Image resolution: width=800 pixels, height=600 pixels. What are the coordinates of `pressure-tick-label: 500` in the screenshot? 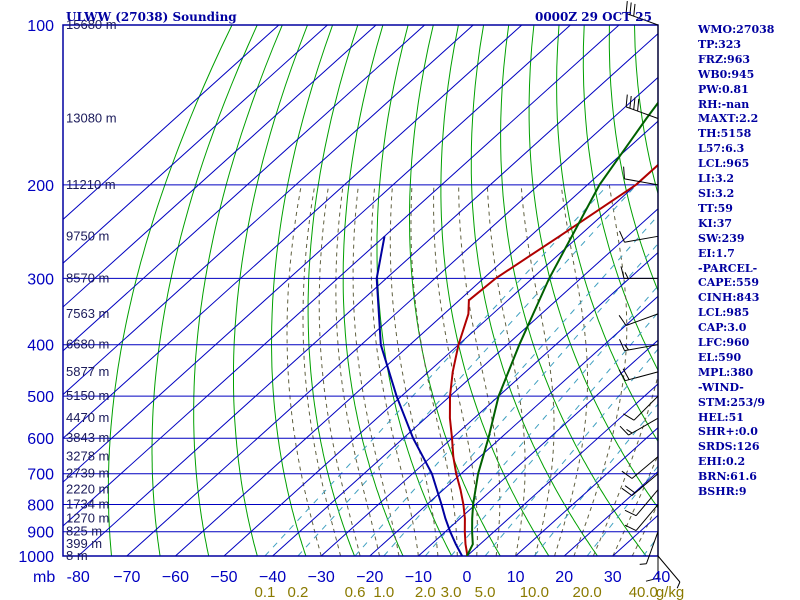 It's located at (40, 397).